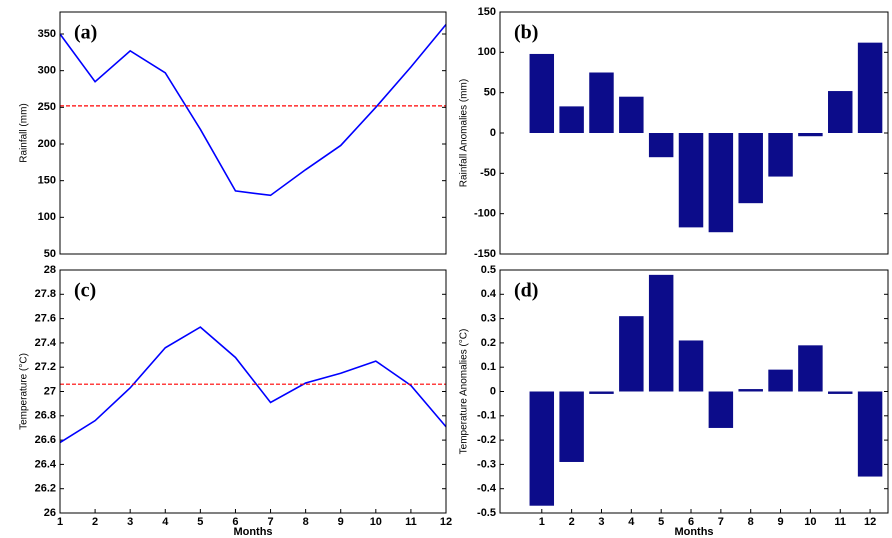  Describe the element at coordinates (488, 343) in the screenshot. I see `y-tick-label: 0.2` at that location.